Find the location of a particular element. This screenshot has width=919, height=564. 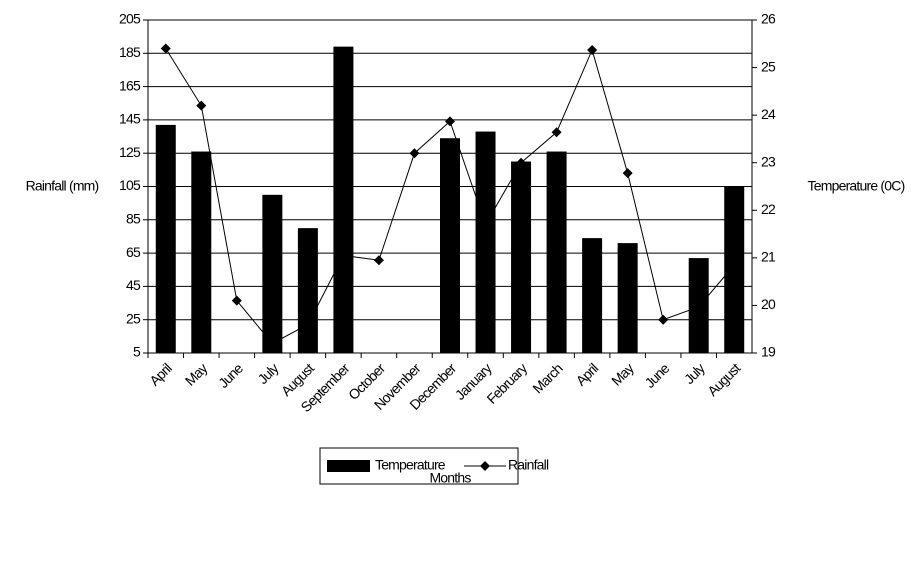

y-tick-label: 205 is located at coordinates (130, 19).